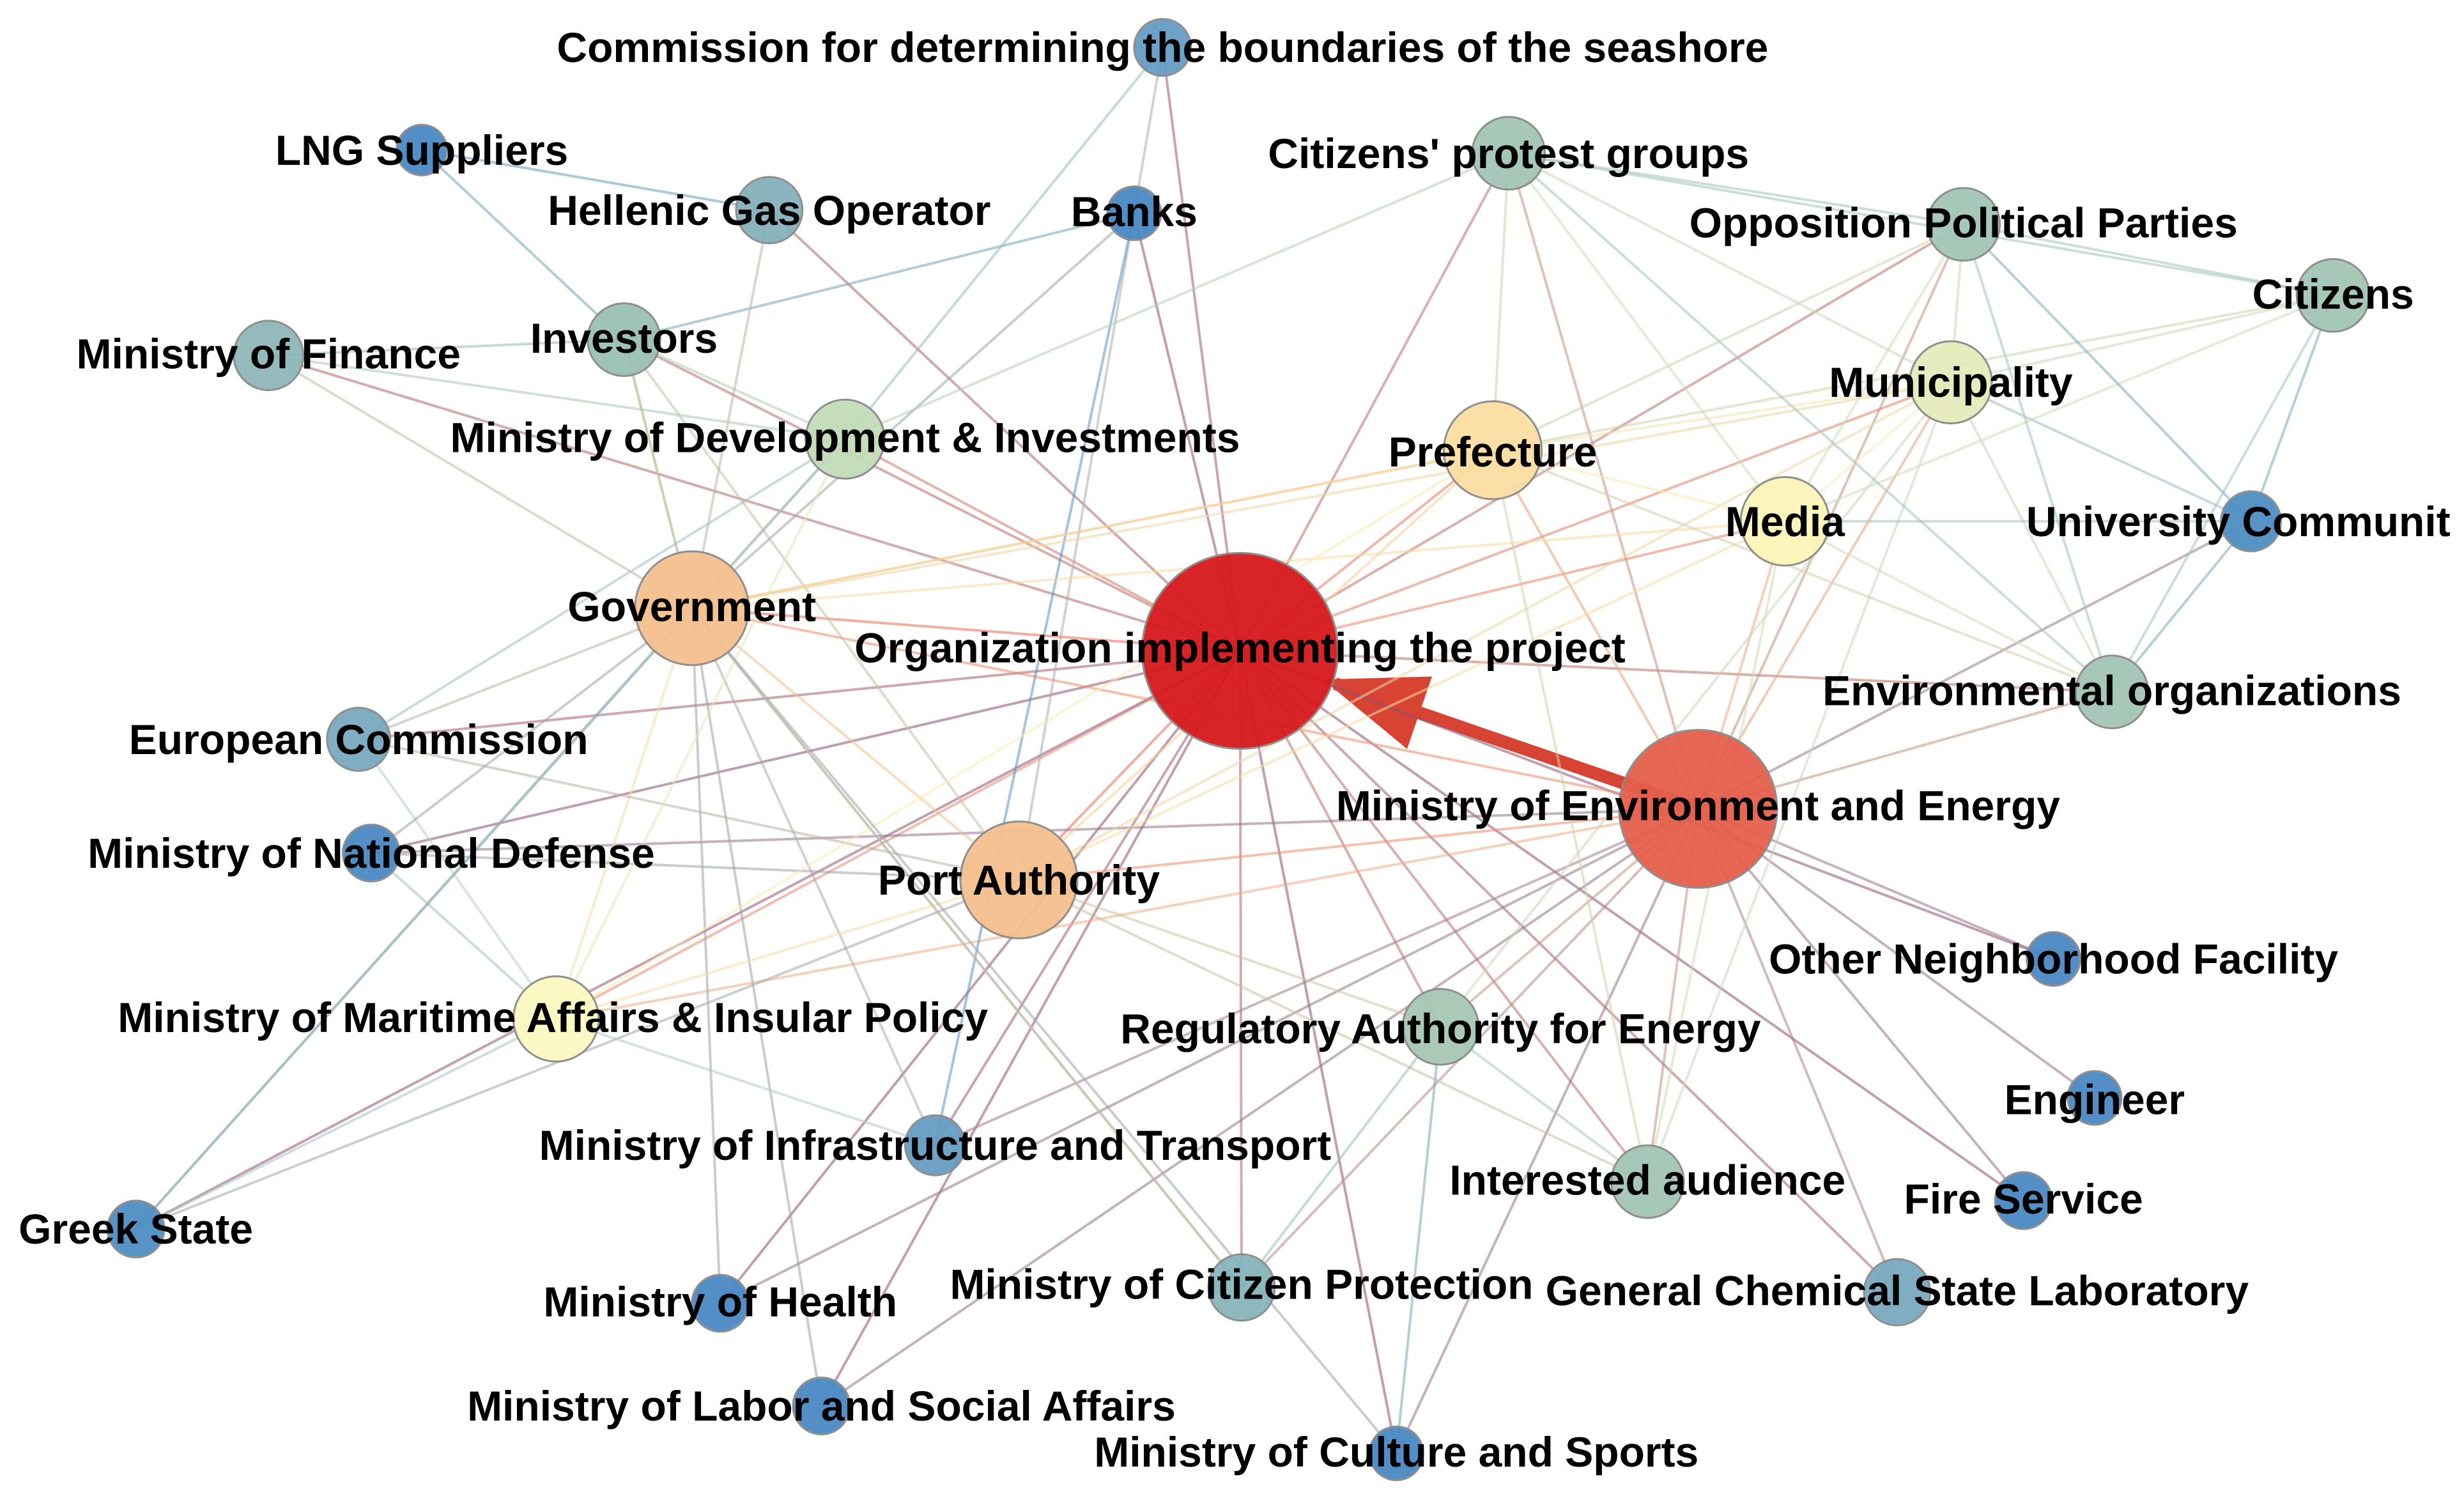 The image size is (2464, 1496). What do you see at coordinates (730, 409) in the screenshot?
I see `edge-hgo-govt` at bounding box center [730, 409].